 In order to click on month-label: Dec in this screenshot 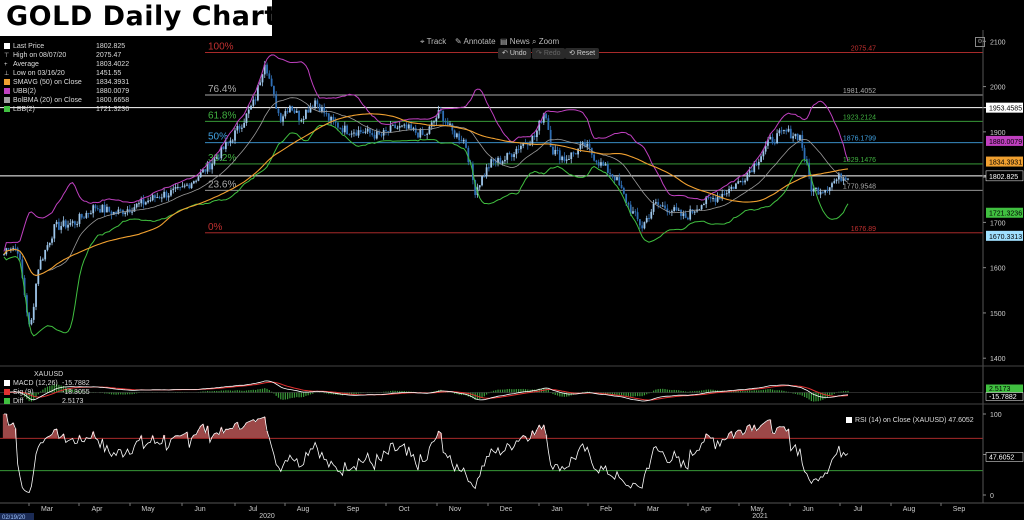, I will do `click(506, 509)`.